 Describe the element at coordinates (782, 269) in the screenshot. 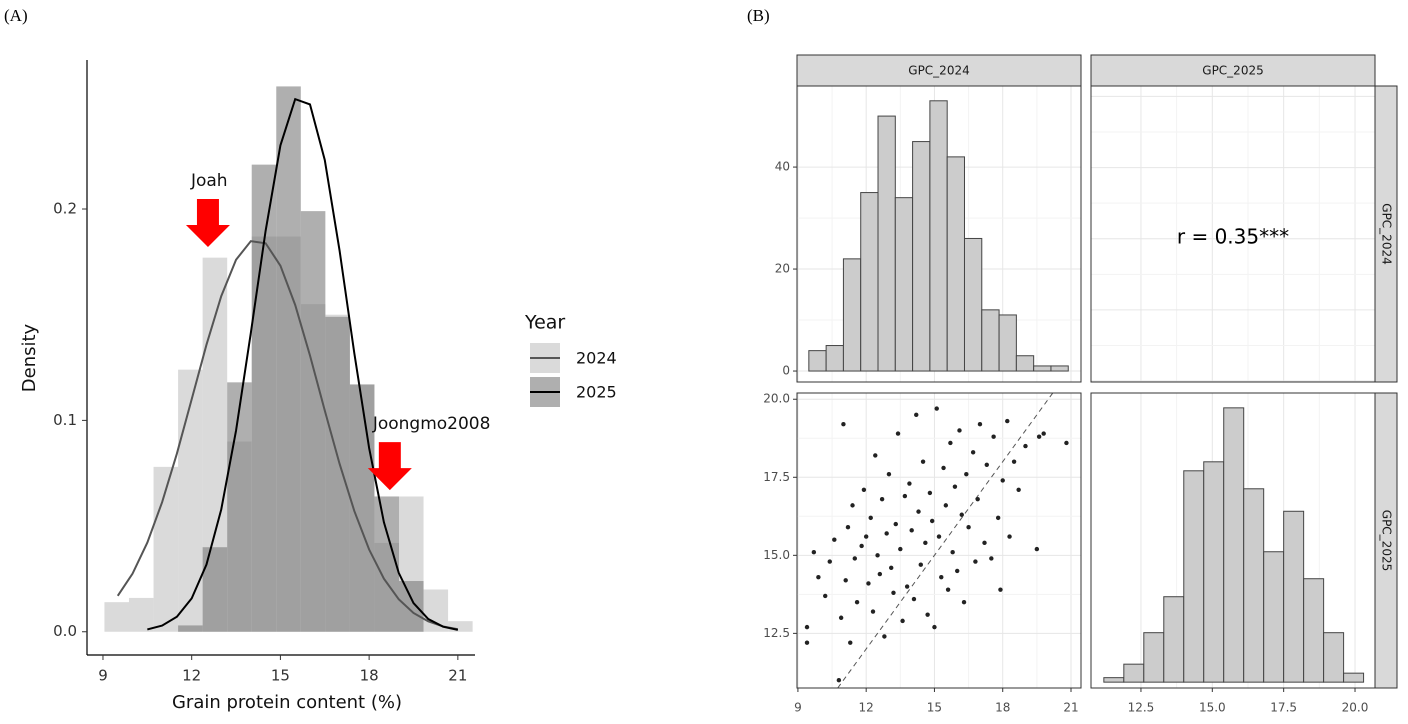

I see `y-tick-label: 20` at that location.